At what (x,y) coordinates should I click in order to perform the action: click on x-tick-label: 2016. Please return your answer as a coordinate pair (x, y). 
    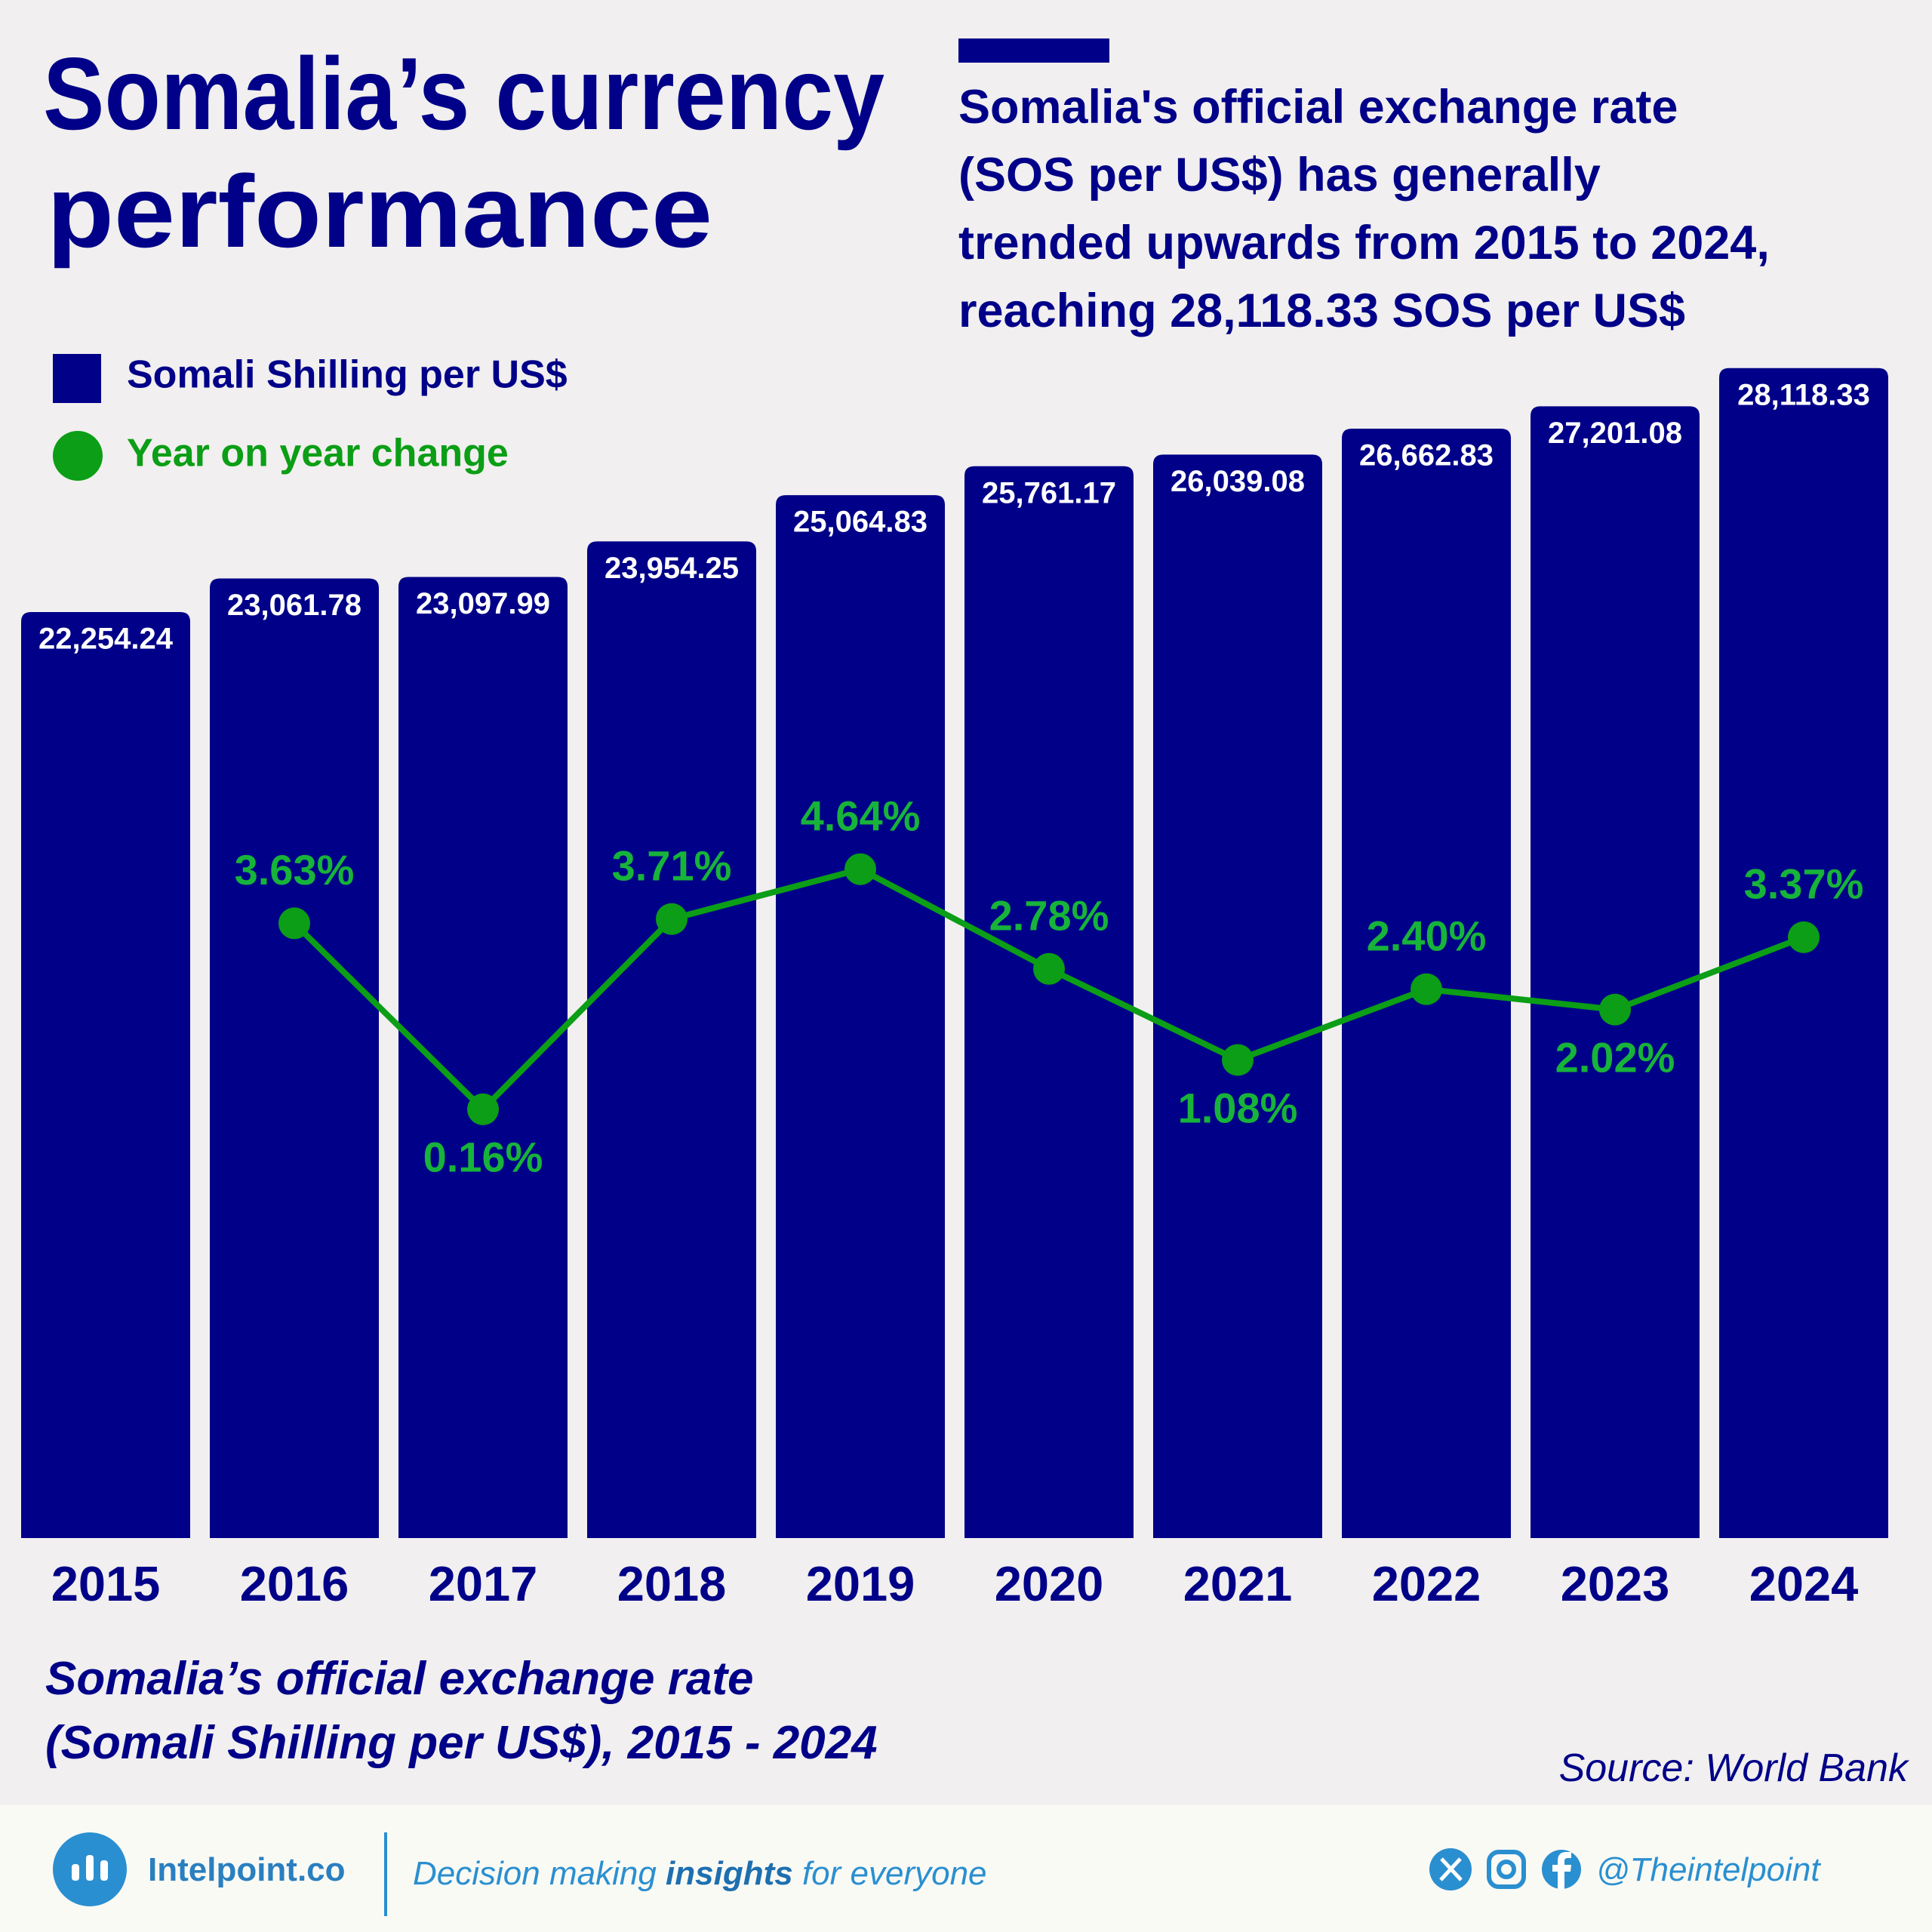
    Looking at the image, I should click on (294, 1583).